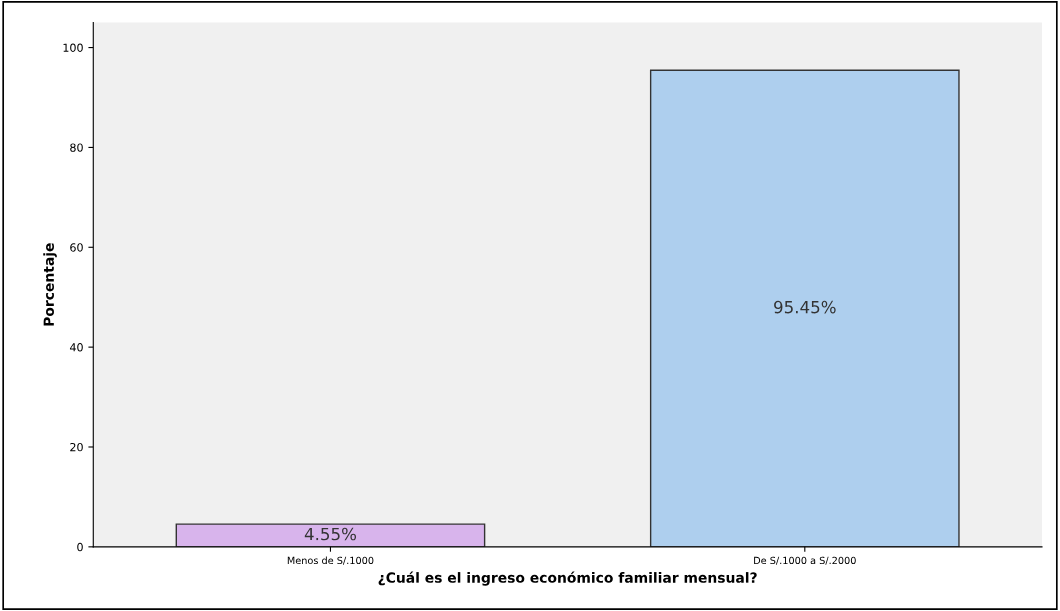 Image resolution: width=1060 pixels, height=611 pixels. What do you see at coordinates (76, 347) in the screenshot?
I see `y-tick-label: 40` at bounding box center [76, 347].